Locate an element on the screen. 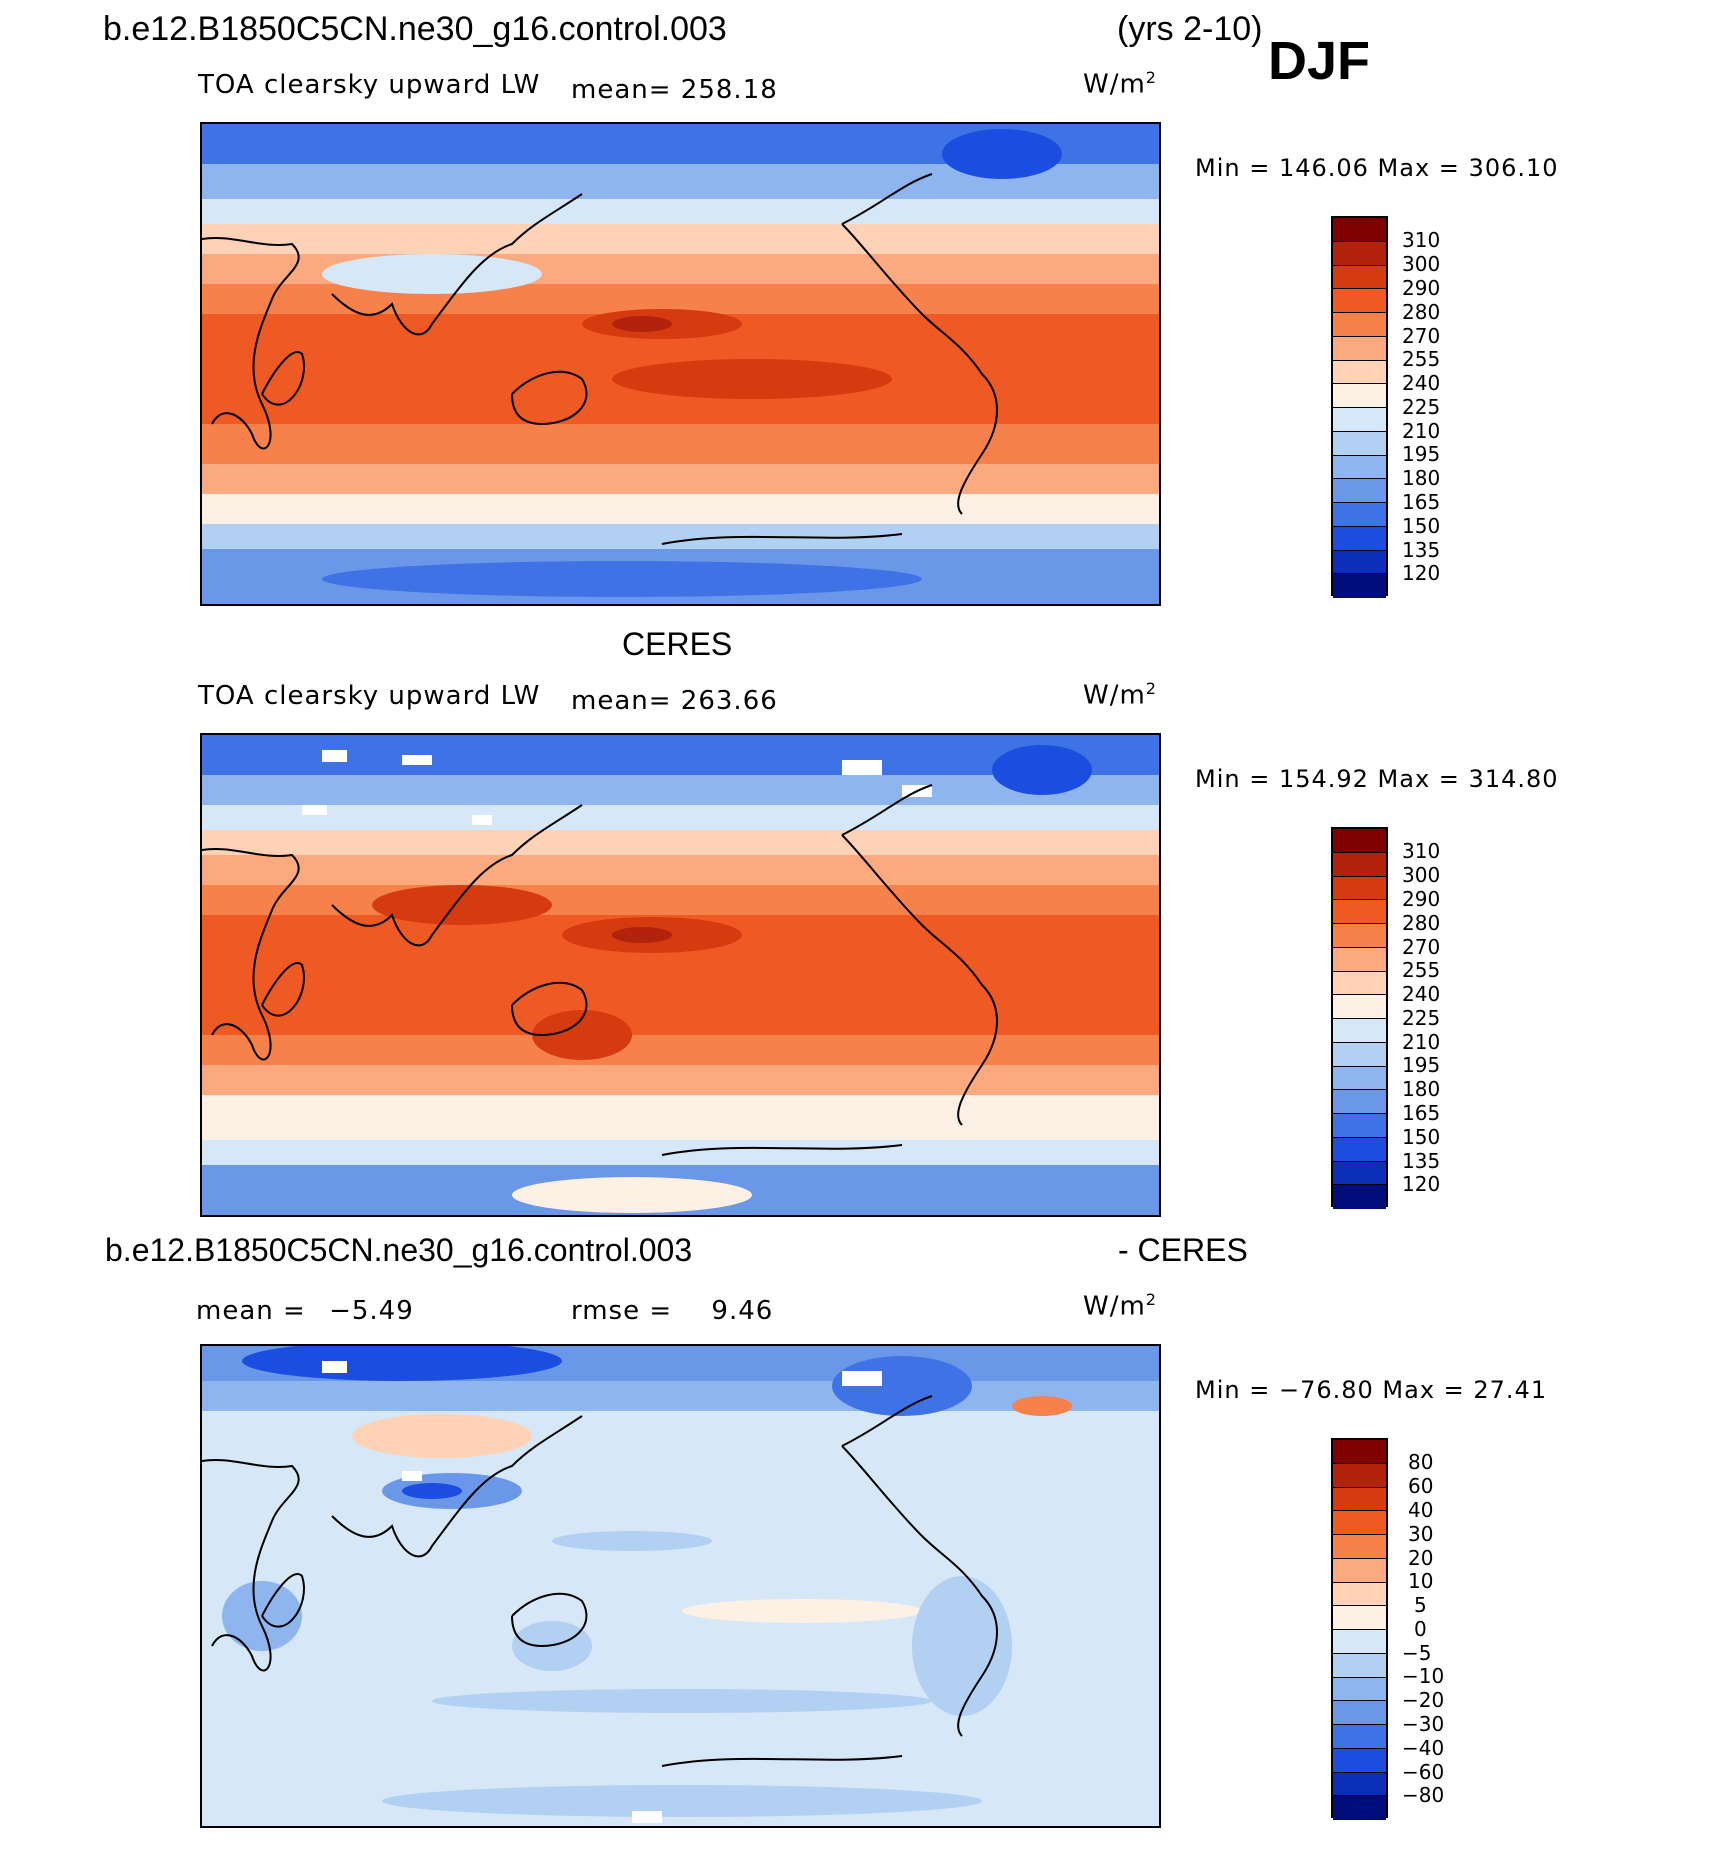 This screenshot has height=1869, width=1710. panel3-mean-value: −5.49 is located at coordinates (371, 1311).